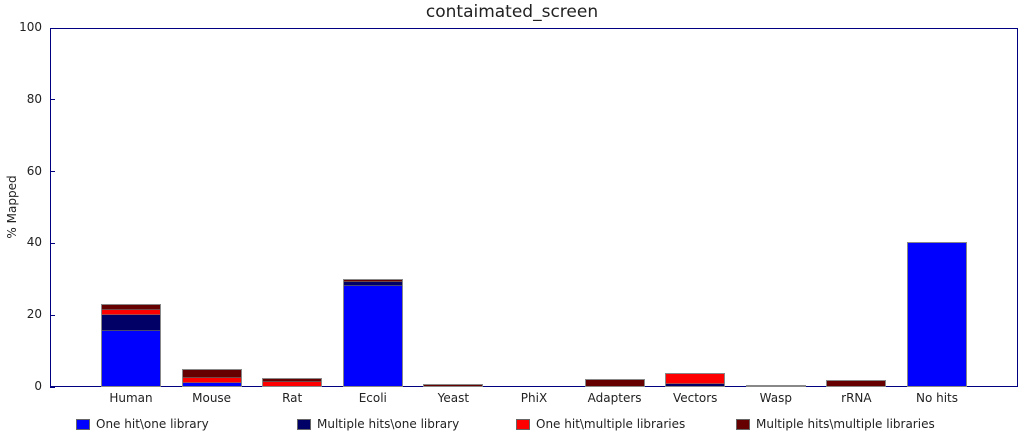  I want to click on x-tick-label: Human, so click(131, 398).